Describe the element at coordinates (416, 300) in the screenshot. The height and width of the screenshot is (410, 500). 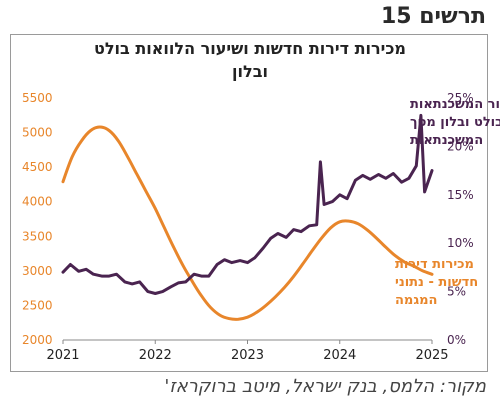
I see `series-label-home-sales: המגמה` at that location.